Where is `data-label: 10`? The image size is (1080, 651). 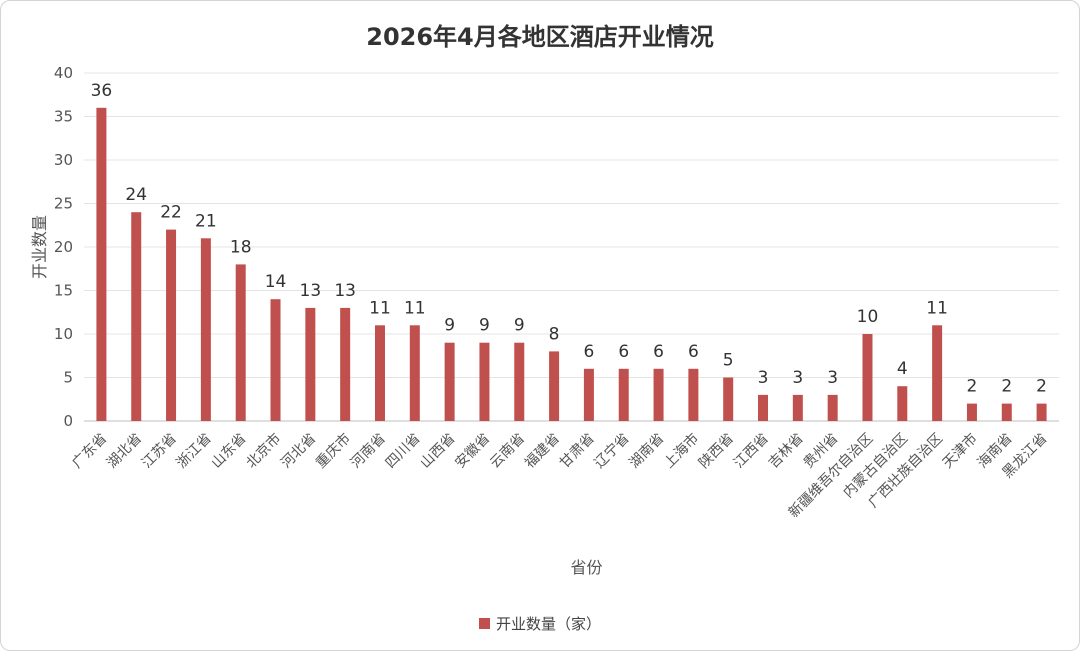 data-label: 10 is located at coordinates (868, 317).